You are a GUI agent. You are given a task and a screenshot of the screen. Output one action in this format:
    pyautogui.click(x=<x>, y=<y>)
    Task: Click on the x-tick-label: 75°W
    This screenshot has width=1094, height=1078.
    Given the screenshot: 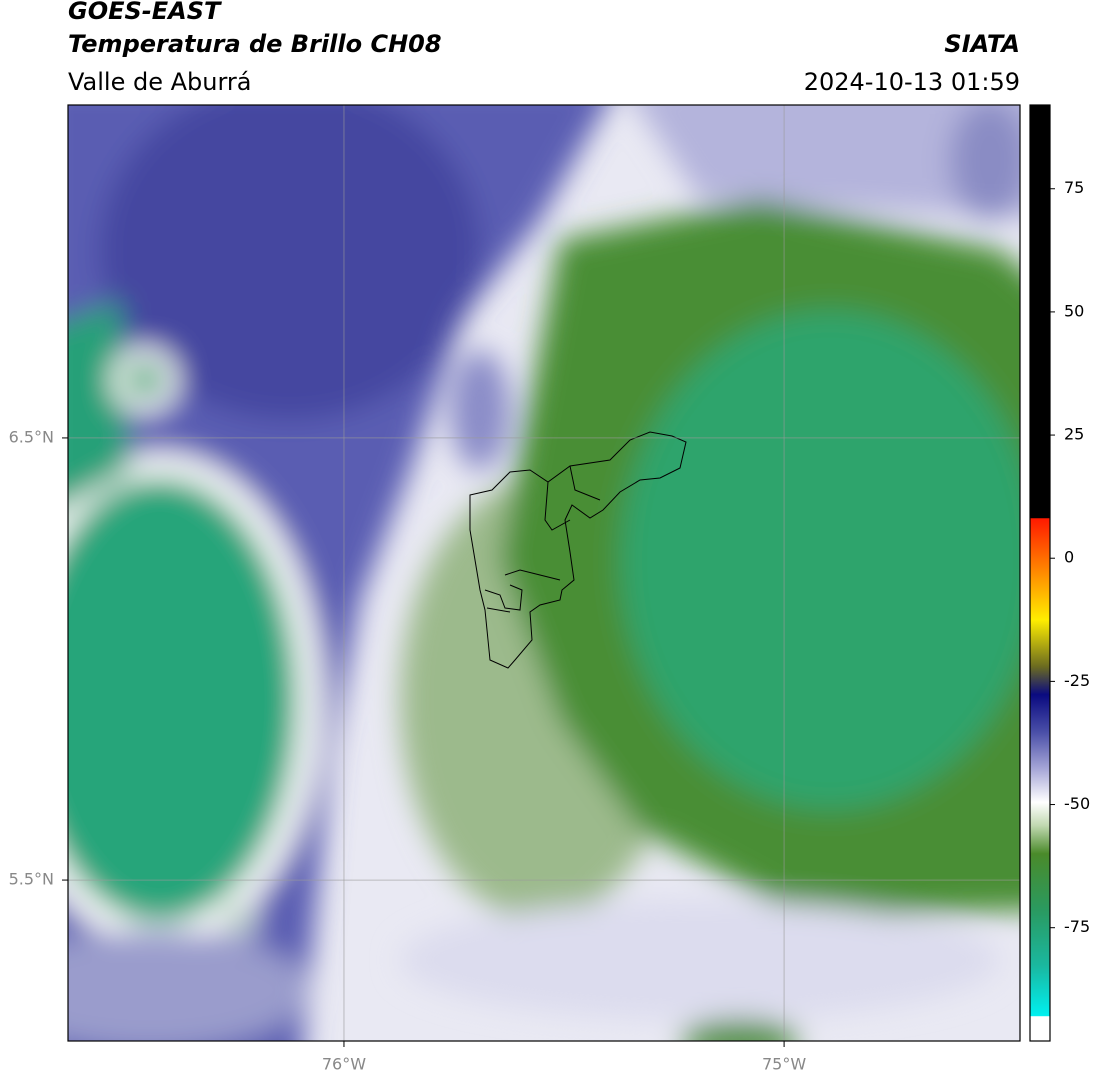 What is the action you would take?
    pyautogui.click(x=784, y=1064)
    